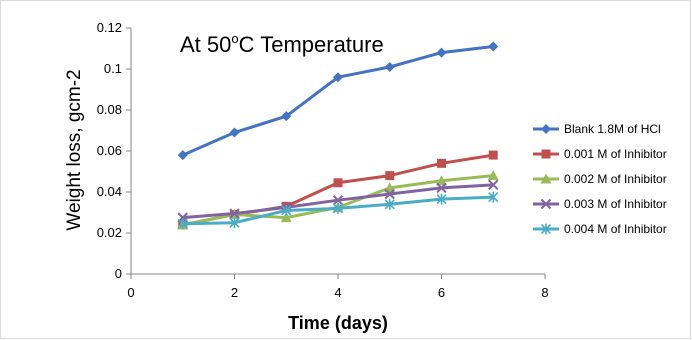  I want to click on legend-label: 0.004 M of Inhibitor, so click(615, 229).